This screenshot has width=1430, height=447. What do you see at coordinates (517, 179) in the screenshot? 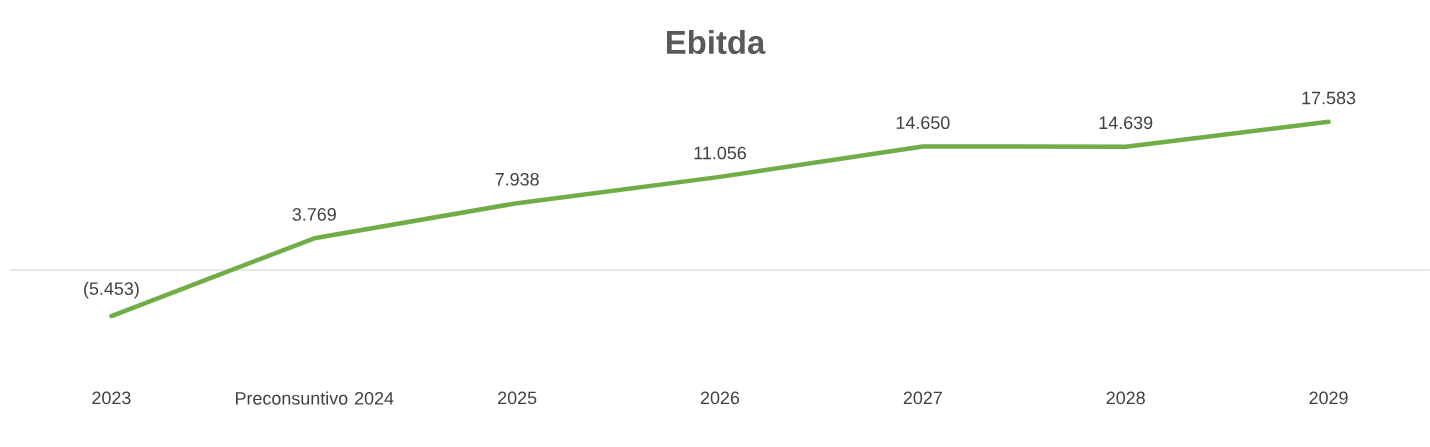
I see `data-label: 7.938` at bounding box center [517, 179].